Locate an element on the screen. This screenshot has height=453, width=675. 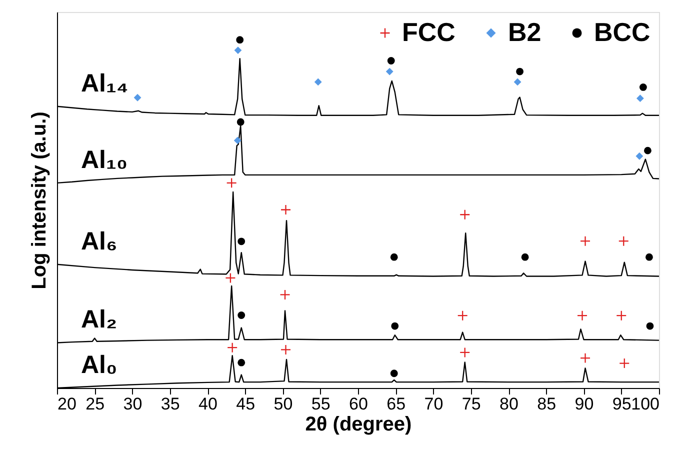
legend-label: BCC is located at coordinates (622, 32).